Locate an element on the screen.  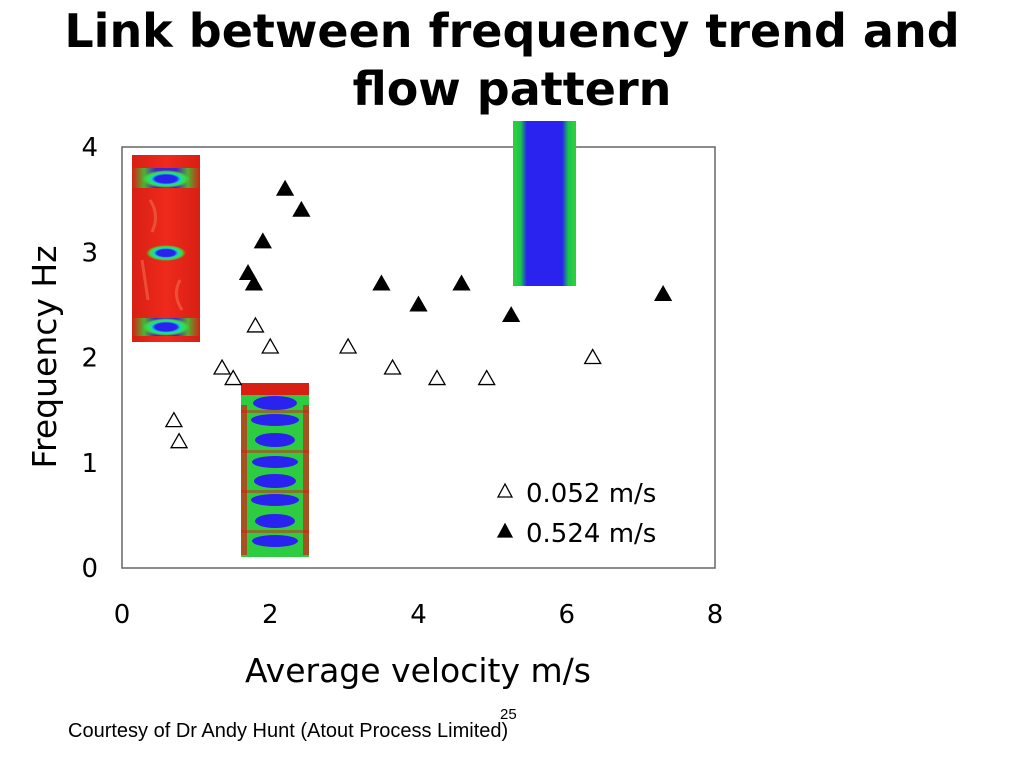
y-tick-label: 3 is located at coordinates (89, 253).